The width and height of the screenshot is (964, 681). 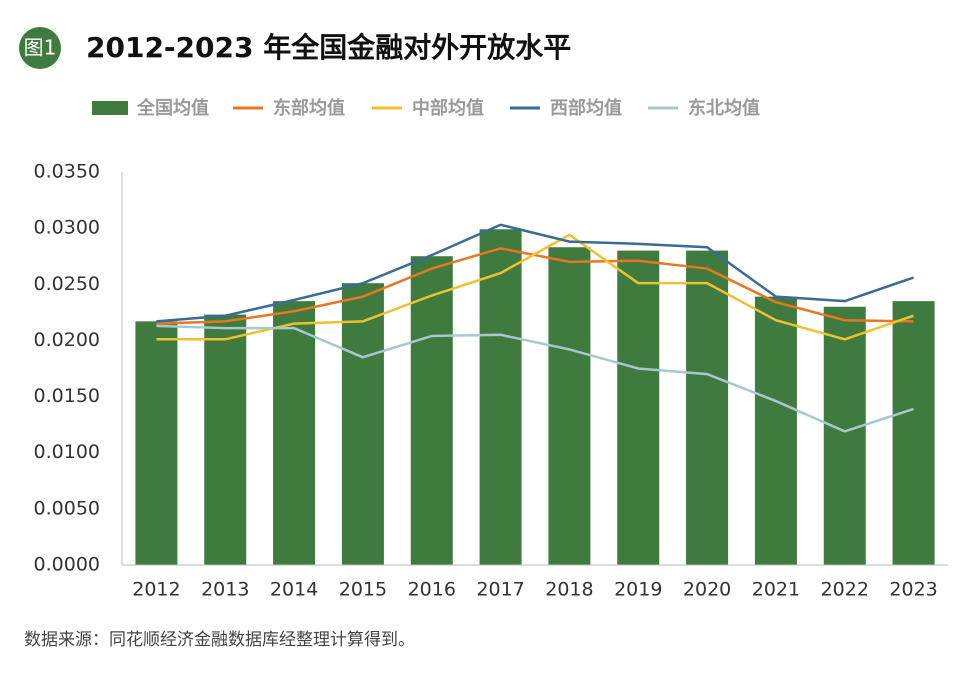 What do you see at coordinates (67, 228) in the screenshot?
I see `y-tick-label: 0.0300` at bounding box center [67, 228].